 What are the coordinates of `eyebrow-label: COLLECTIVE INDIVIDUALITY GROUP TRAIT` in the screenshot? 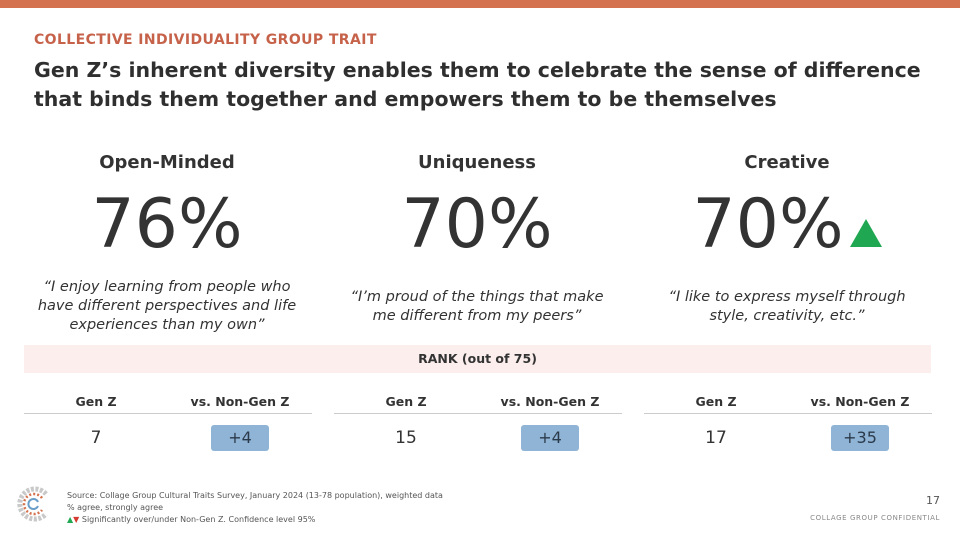 It's located at (205, 40).